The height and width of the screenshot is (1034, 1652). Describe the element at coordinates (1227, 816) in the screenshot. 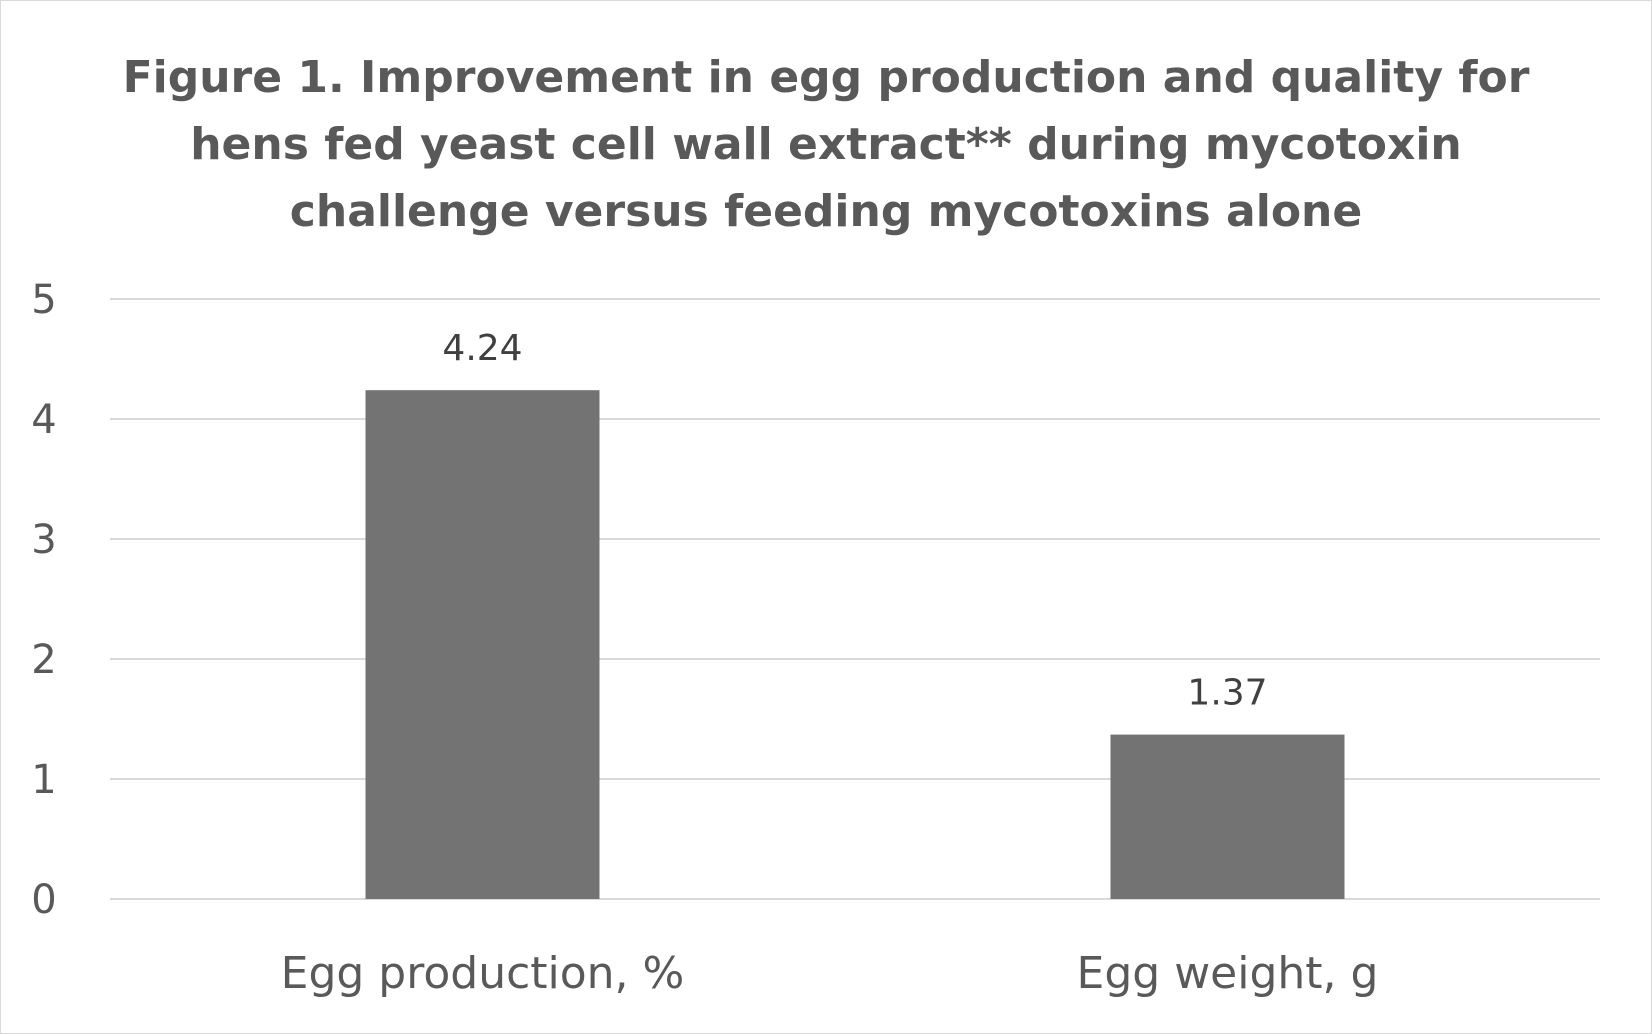

I see `bar-egg-weight` at that location.